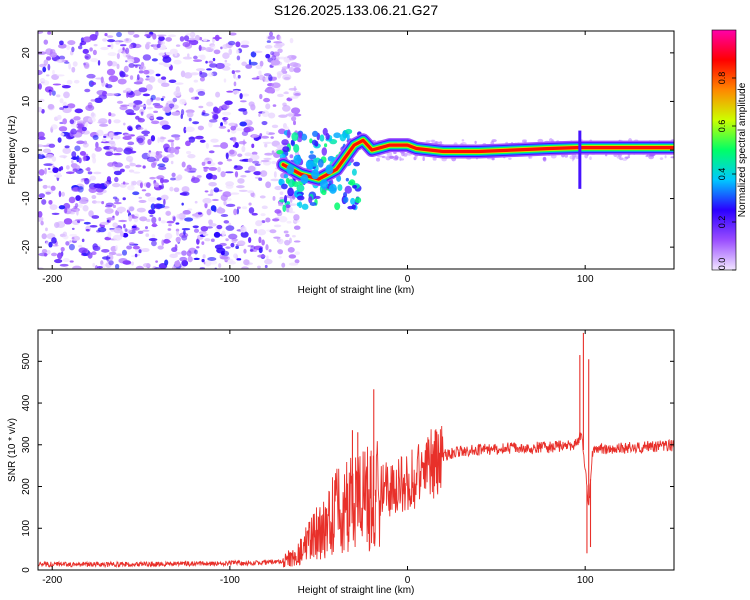 This screenshot has height=600, width=750. I want to click on snr-x-tick-label: -200, so click(52, 580).